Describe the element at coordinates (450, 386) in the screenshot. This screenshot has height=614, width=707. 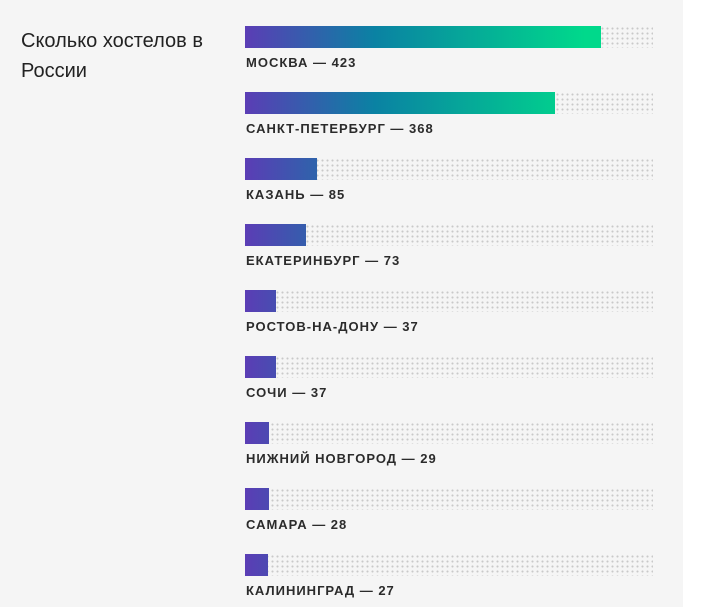
I see `bar-row: СОЧИ — 37` at that location.